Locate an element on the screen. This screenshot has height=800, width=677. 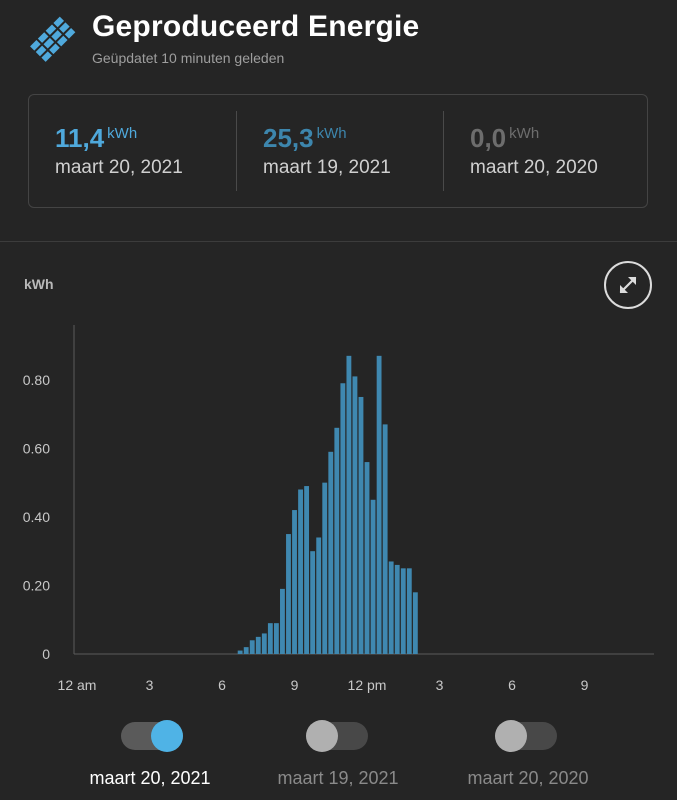
stat-previous-year: 0,0 kWh maart 20, 2020 is located at coordinates (547, 151).